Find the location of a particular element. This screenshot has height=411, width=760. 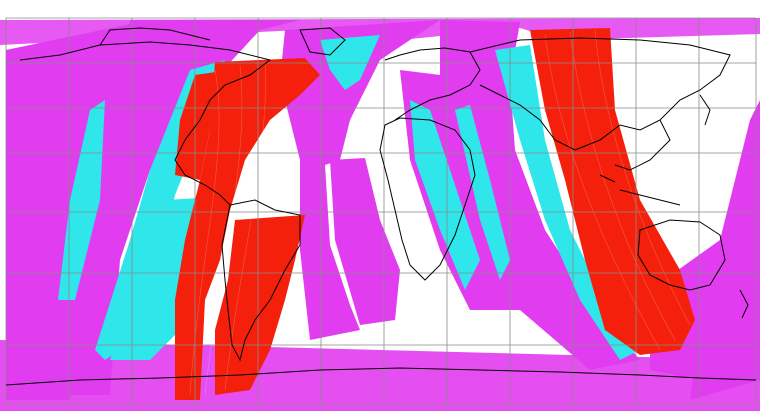

north-america-coastline is located at coordinates (145, 123).